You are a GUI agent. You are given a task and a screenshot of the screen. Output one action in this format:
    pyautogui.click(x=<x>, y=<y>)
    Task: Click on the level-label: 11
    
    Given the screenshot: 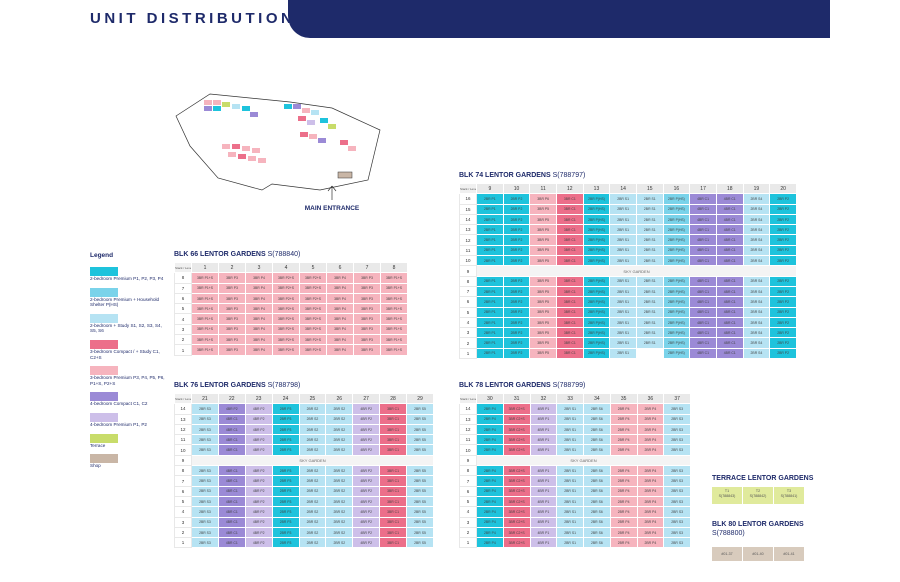 What is the action you would take?
    pyautogui.click(x=468, y=250)
    